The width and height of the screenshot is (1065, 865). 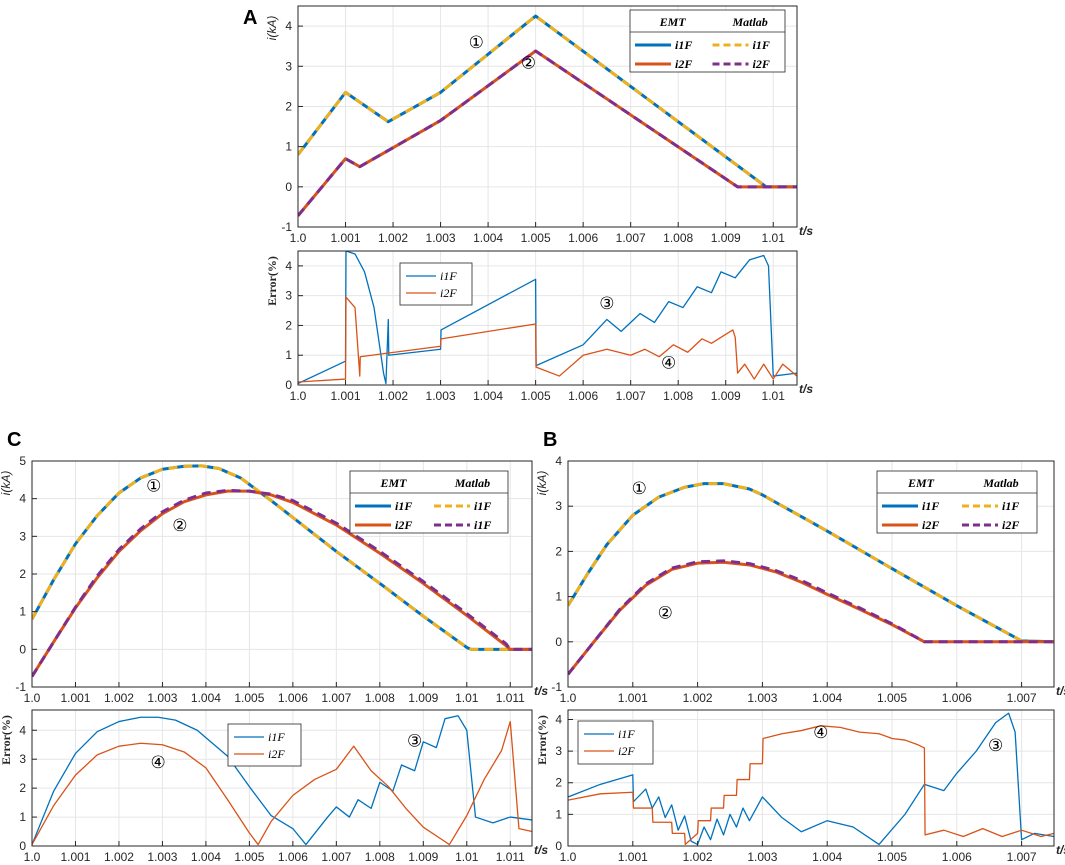 I want to click on panel-letter-c: C, so click(x=14, y=440).